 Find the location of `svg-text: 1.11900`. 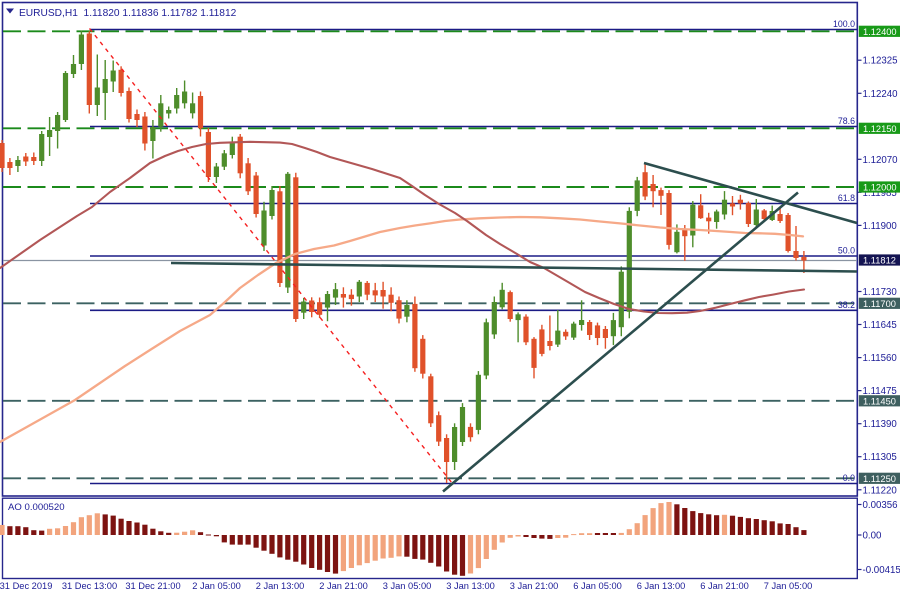

svg-text: 1.11900 is located at coordinates (880, 226).